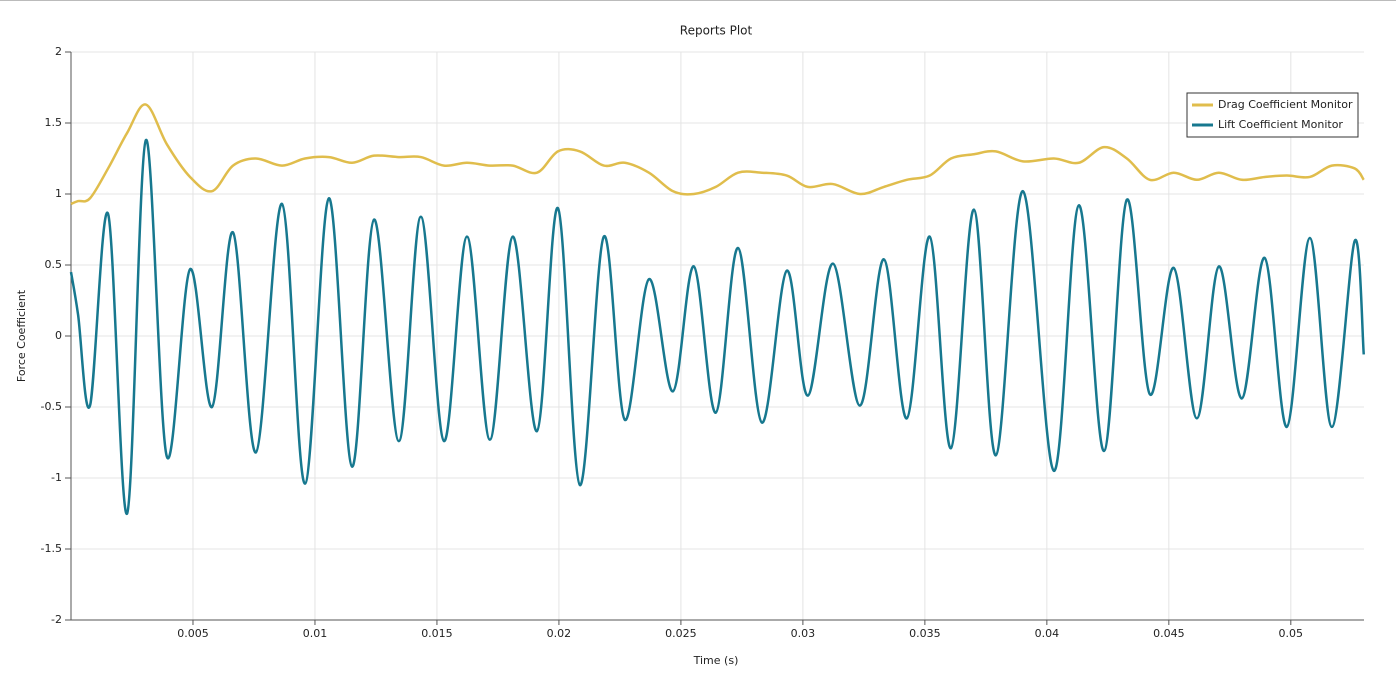 The image size is (1396, 681). I want to click on y-tick-label: -2, so click(56, 619).